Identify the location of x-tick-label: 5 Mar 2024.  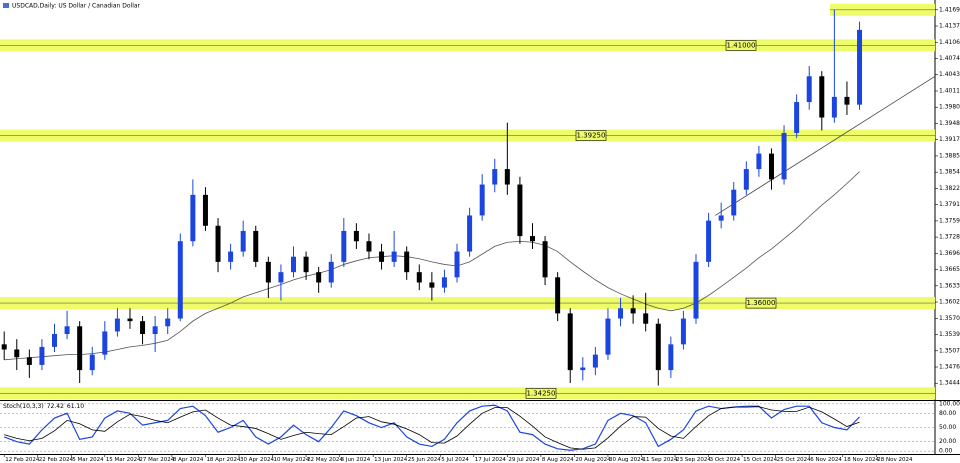
(88, 460).